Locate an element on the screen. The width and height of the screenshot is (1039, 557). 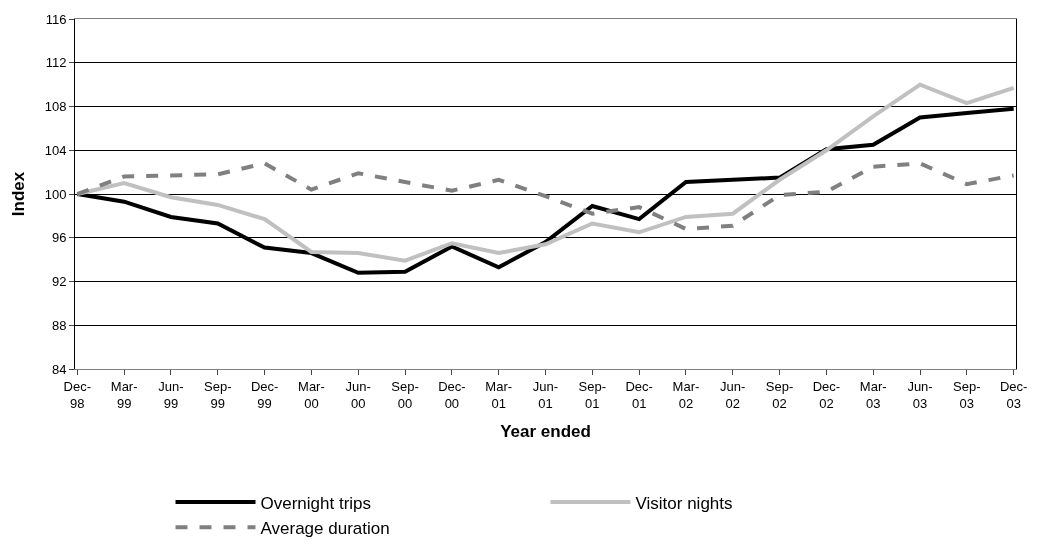
legend-label: Visitor nights is located at coordinates (684, 503).